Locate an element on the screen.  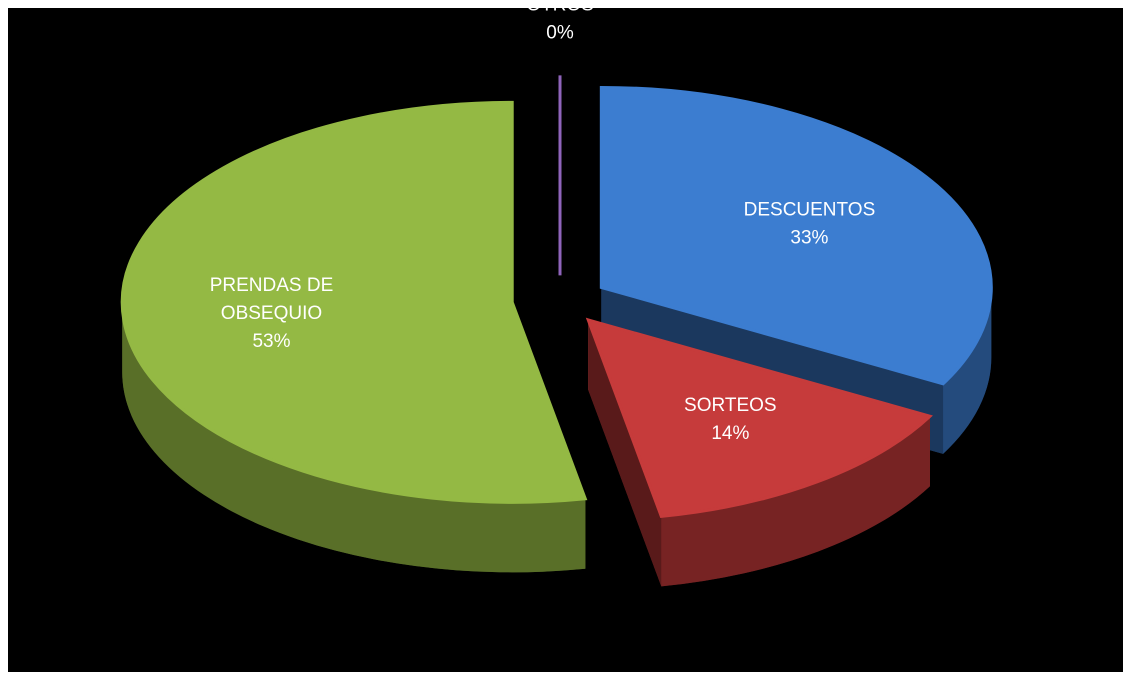
slice-value-label: 0% is located at coordinates (560, 32).